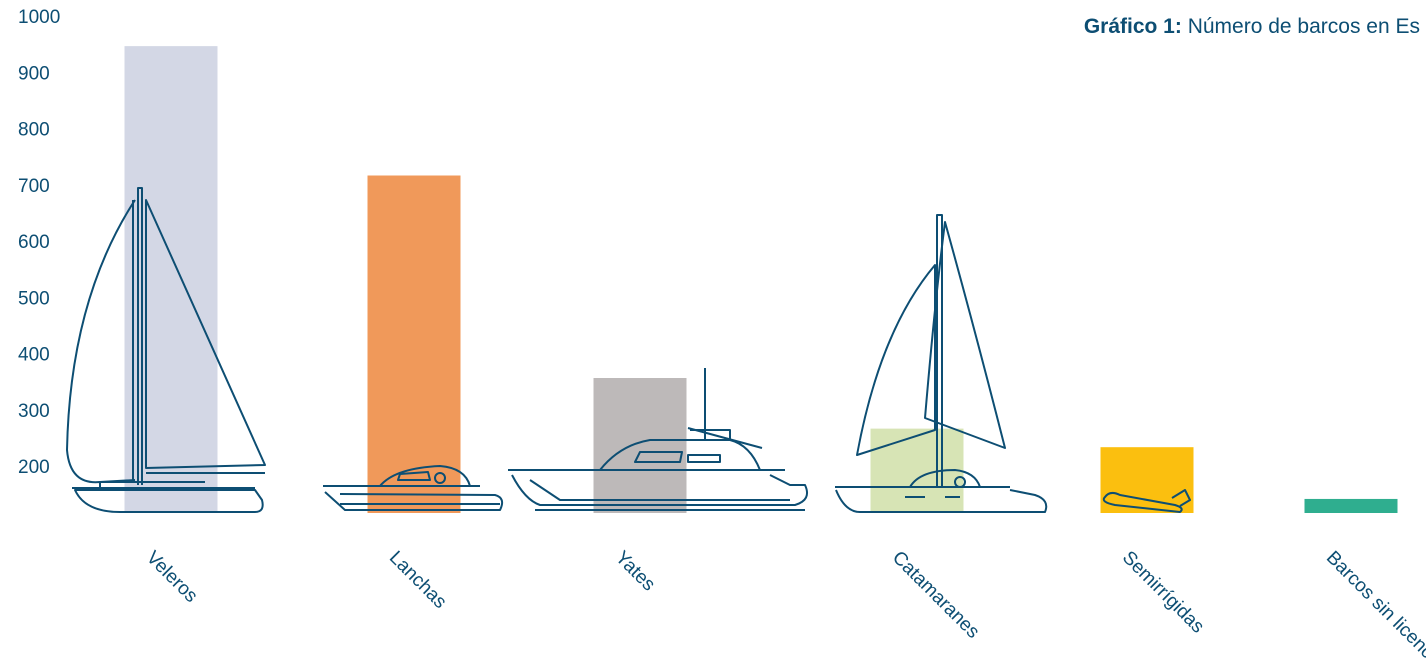 This screenshot has width=1426, height=662. What do you see at coordinates (1304, 26) in the screenshot?
I see `title-text: Número de barcos en Es` at bounding box center [1304, 26].